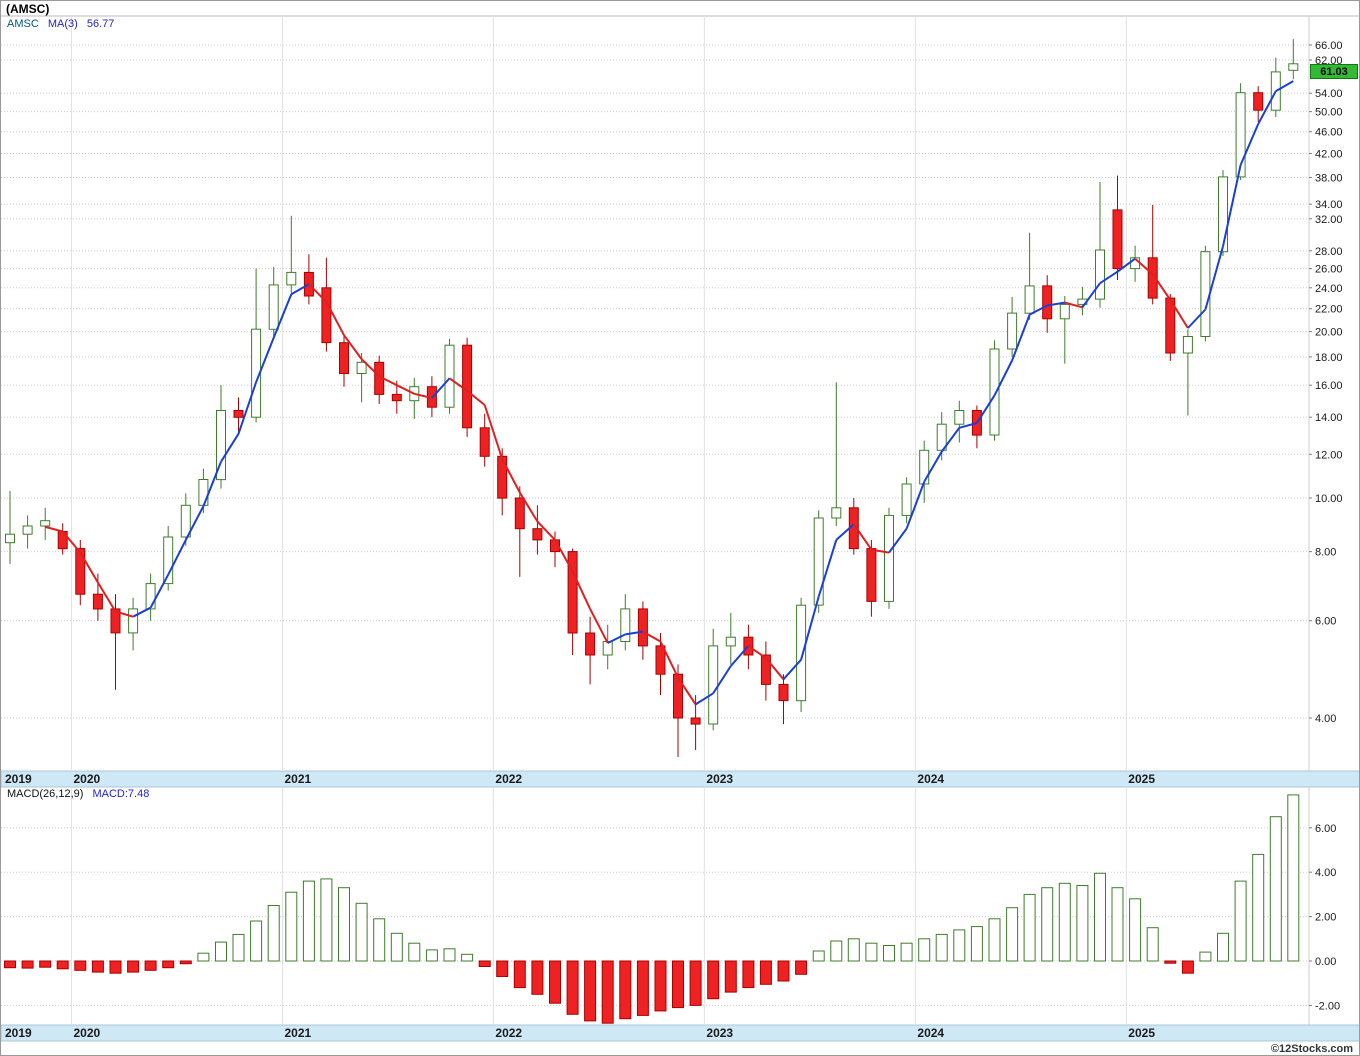  I want to click on svg-text: 0.00, so click(1325, 962).